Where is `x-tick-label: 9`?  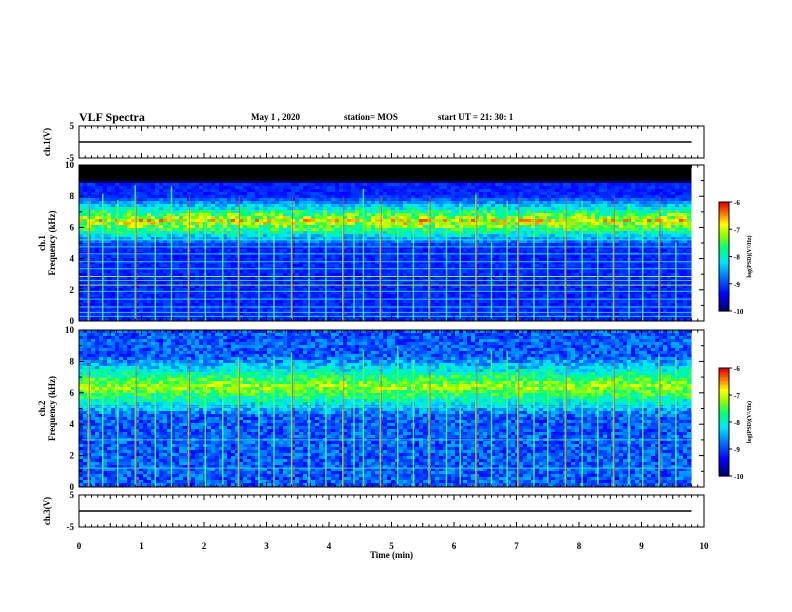 x-tick-label: 9 is located at coordinates (641, 546).